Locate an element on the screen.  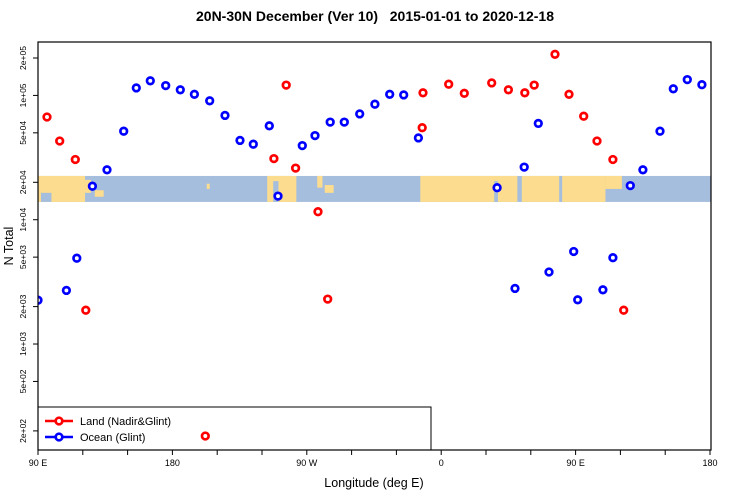
y-axis-label: N Total is located at coordinates (9, 246).